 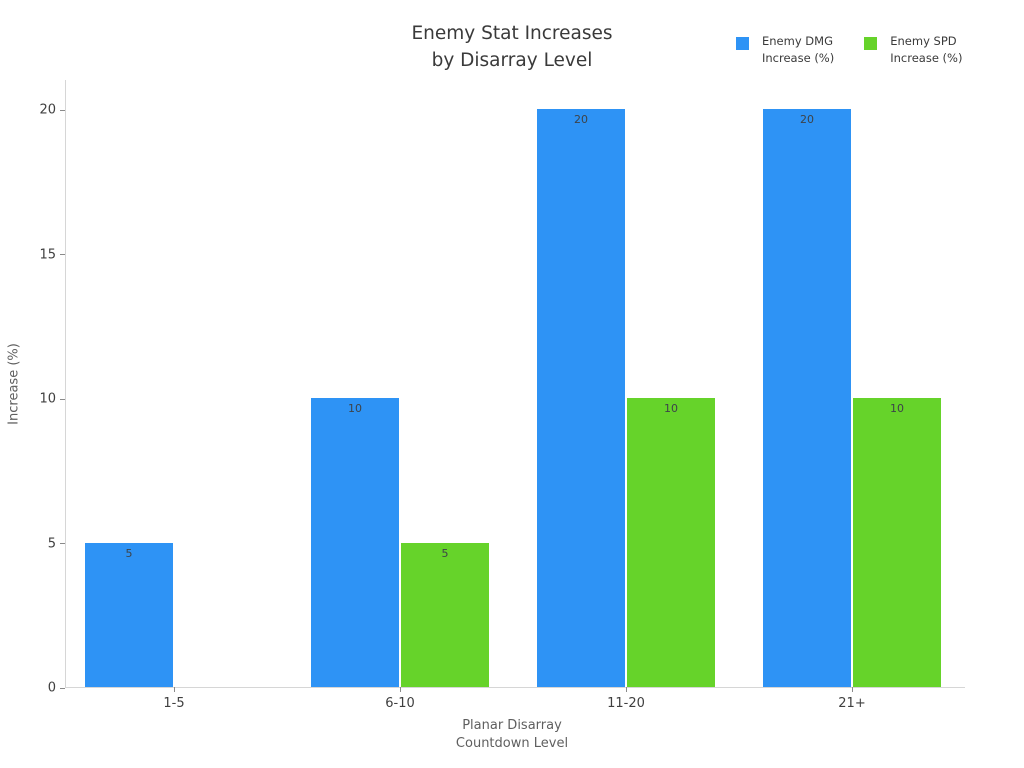 What do you see at coordinates (926, 50) in the screenshot?
I see `legend-label-spd: Enemy SPD Increase (%)` at bounding box center [926, 50].